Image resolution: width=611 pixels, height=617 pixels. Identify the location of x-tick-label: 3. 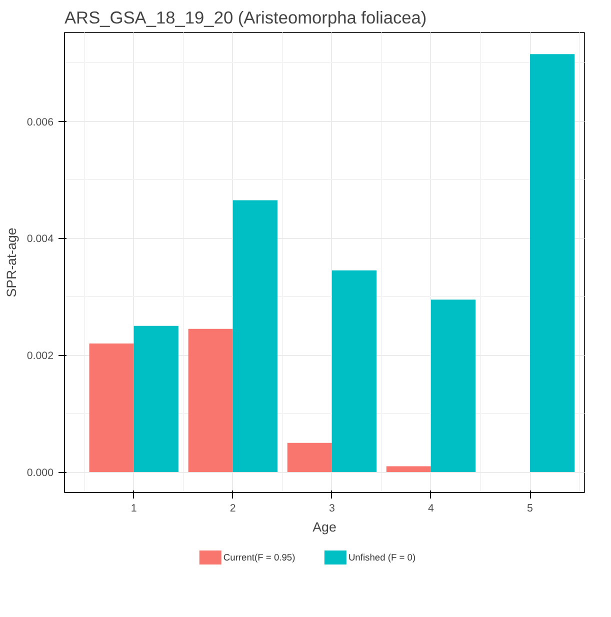
(331, 508).